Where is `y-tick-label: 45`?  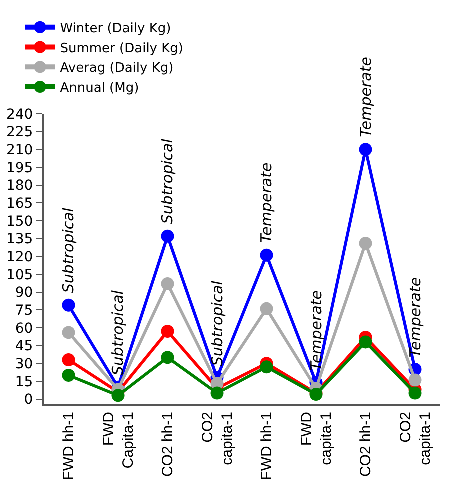 y-tick-label: 45 is located at coordinates (24, 346).